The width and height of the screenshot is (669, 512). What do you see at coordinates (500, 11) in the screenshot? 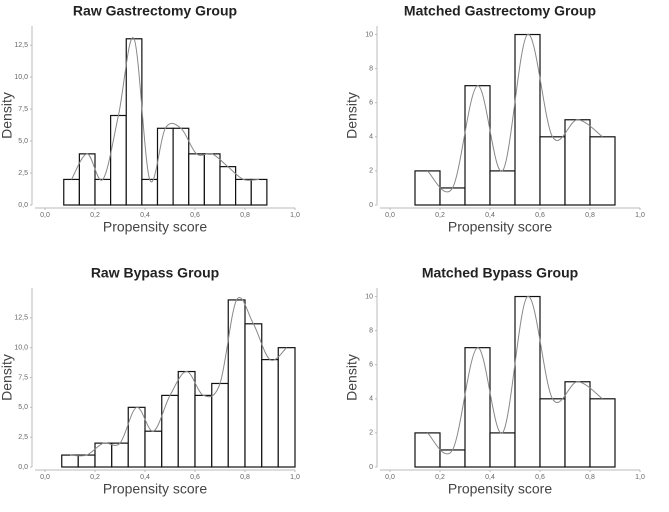
I see `chart-title: Matched Gastrectomy Group` at bounding box center [500, 11].